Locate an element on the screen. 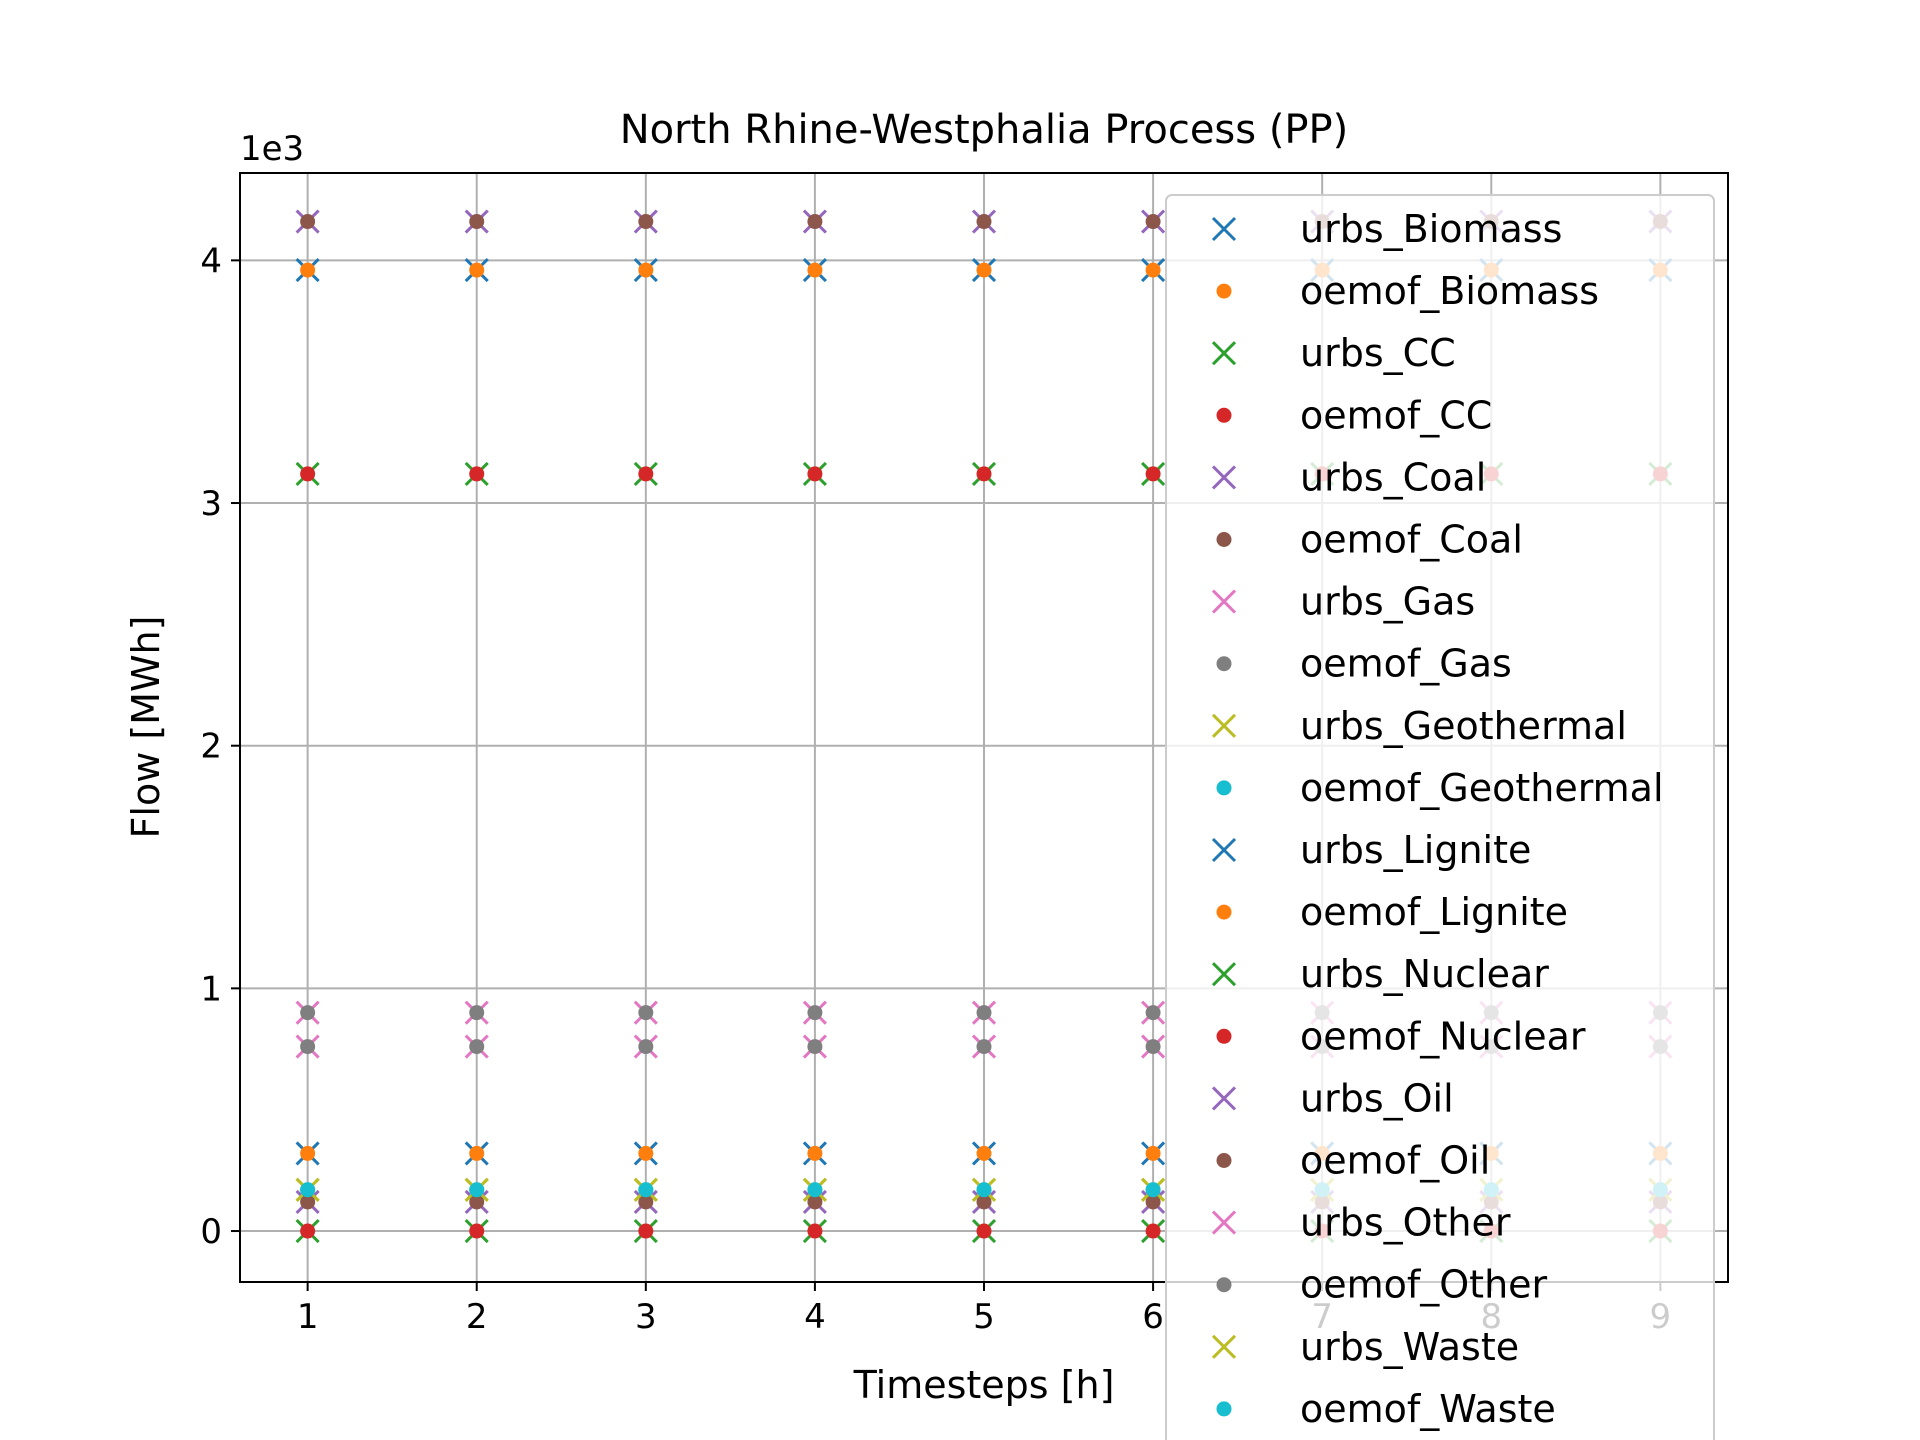 This screenshot has height=1440, width=1920. legend-entry: oemof_CC is located at coordinates (1354, 415).